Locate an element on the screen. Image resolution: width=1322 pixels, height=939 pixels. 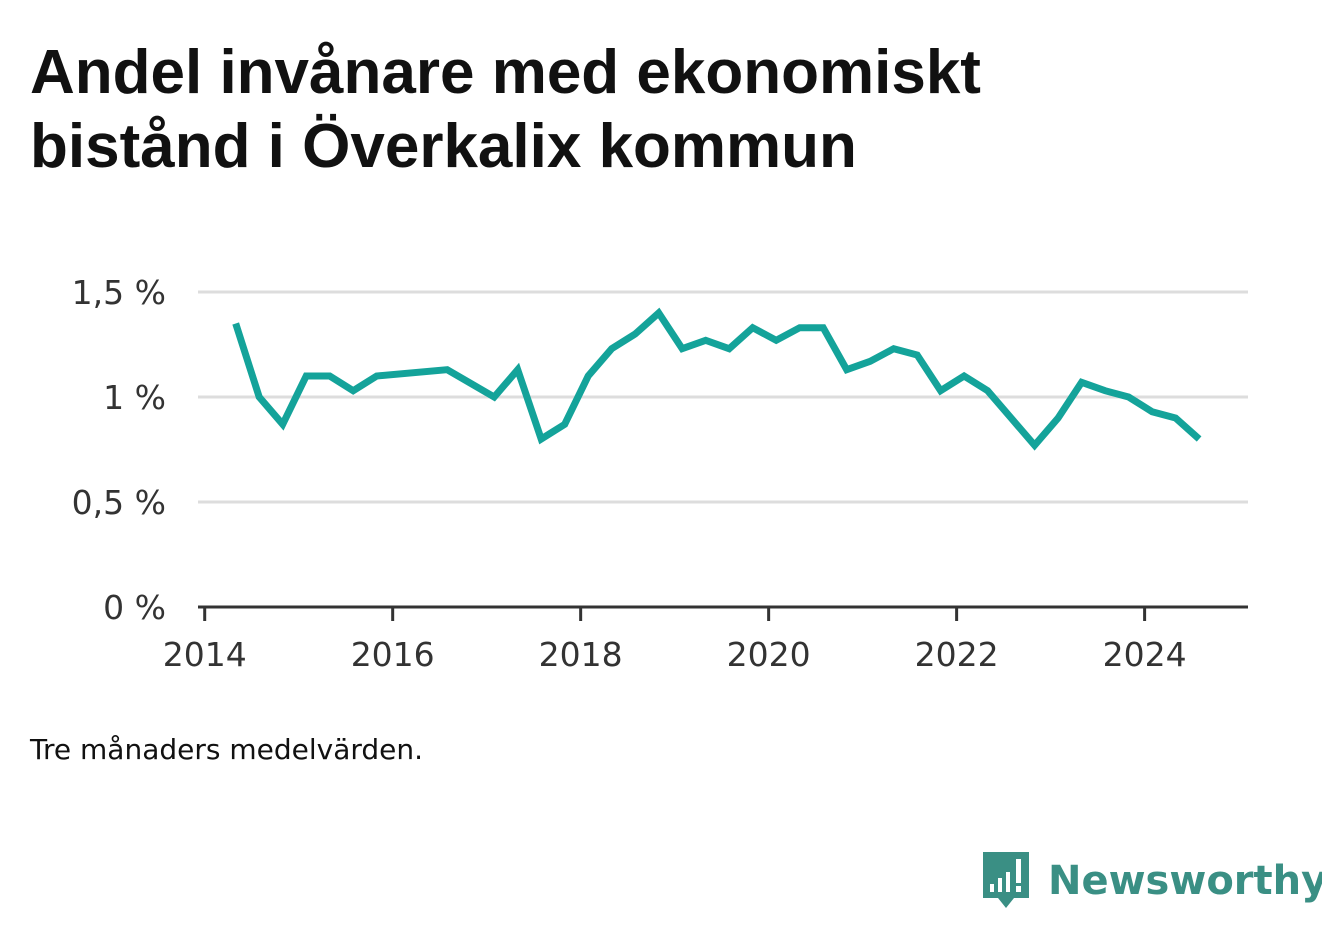
series-layer is located at coordinates (717, 379).